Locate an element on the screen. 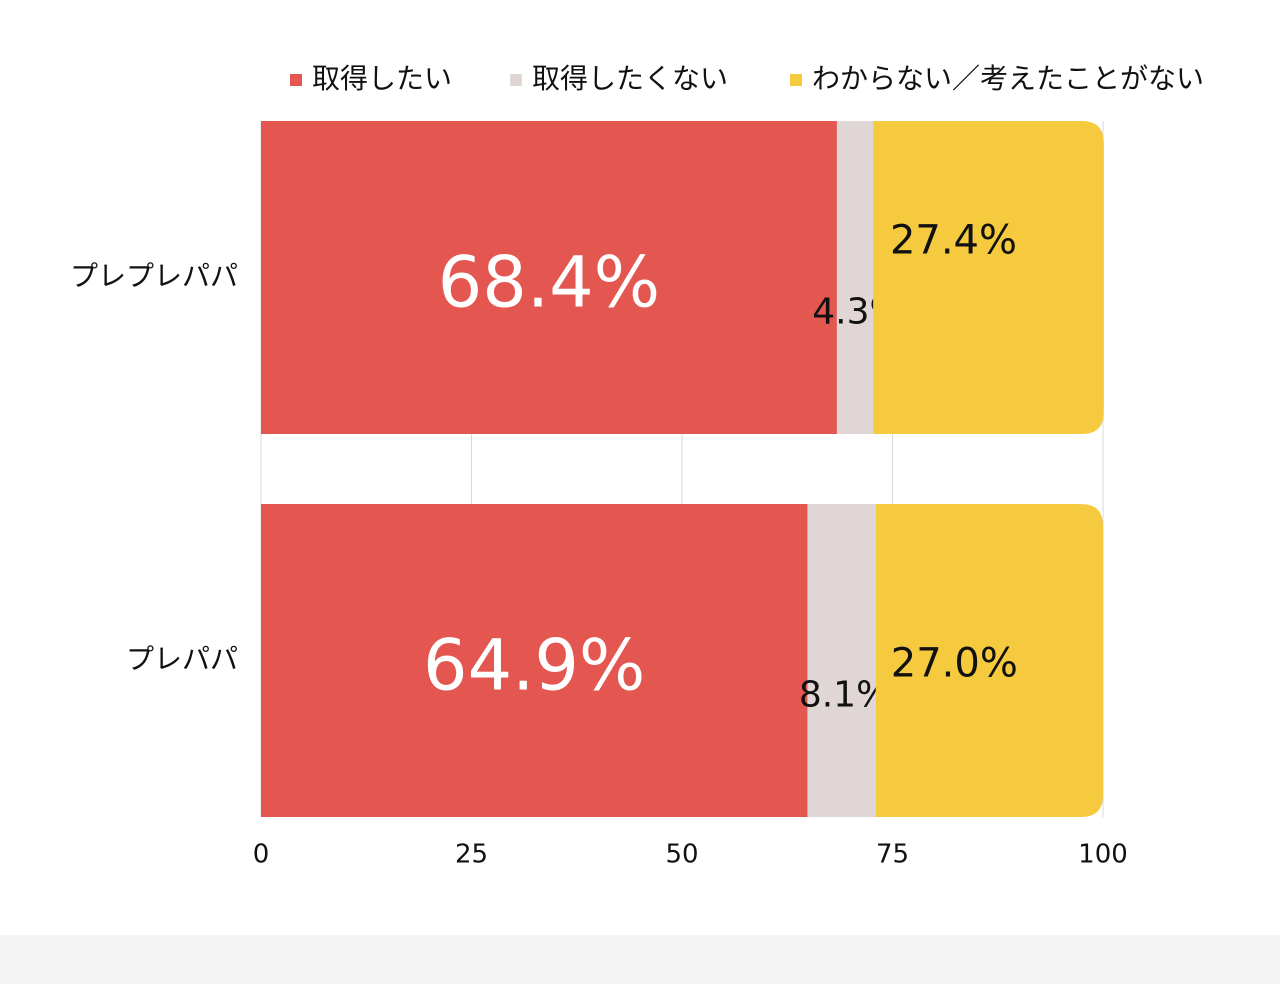 Image resolution: width=1280 pixels, height=988 pixels. y-tick-label: プレパパ is located at coordinates (182, 659).